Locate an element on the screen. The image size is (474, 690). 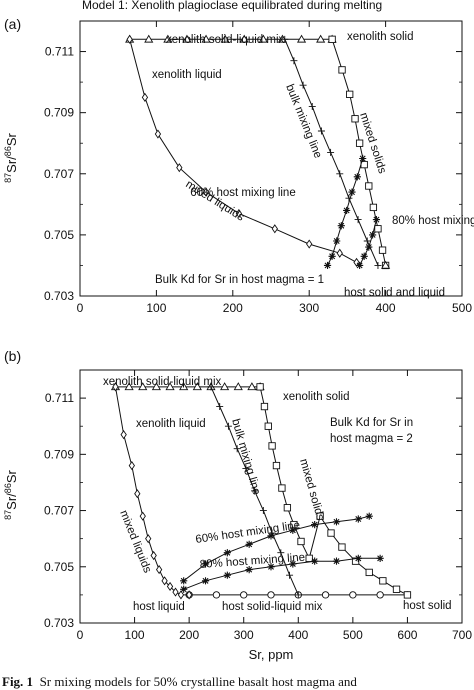
y-tick-label: 0.707 is located at coordinates (59, 174).